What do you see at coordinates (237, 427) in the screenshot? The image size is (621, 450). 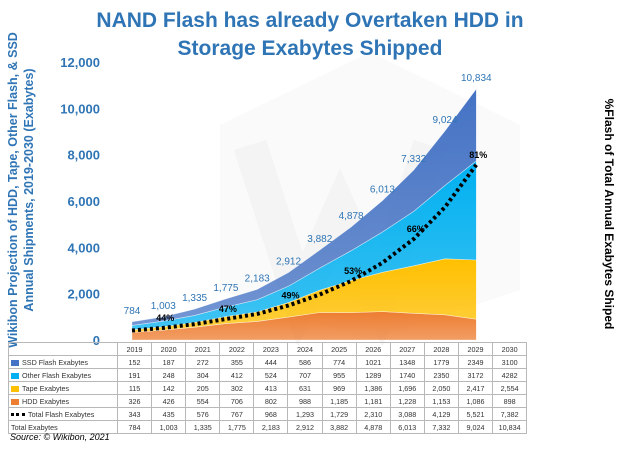 I see `table-value-cell: 1,775` at bounding box center [237, 427].